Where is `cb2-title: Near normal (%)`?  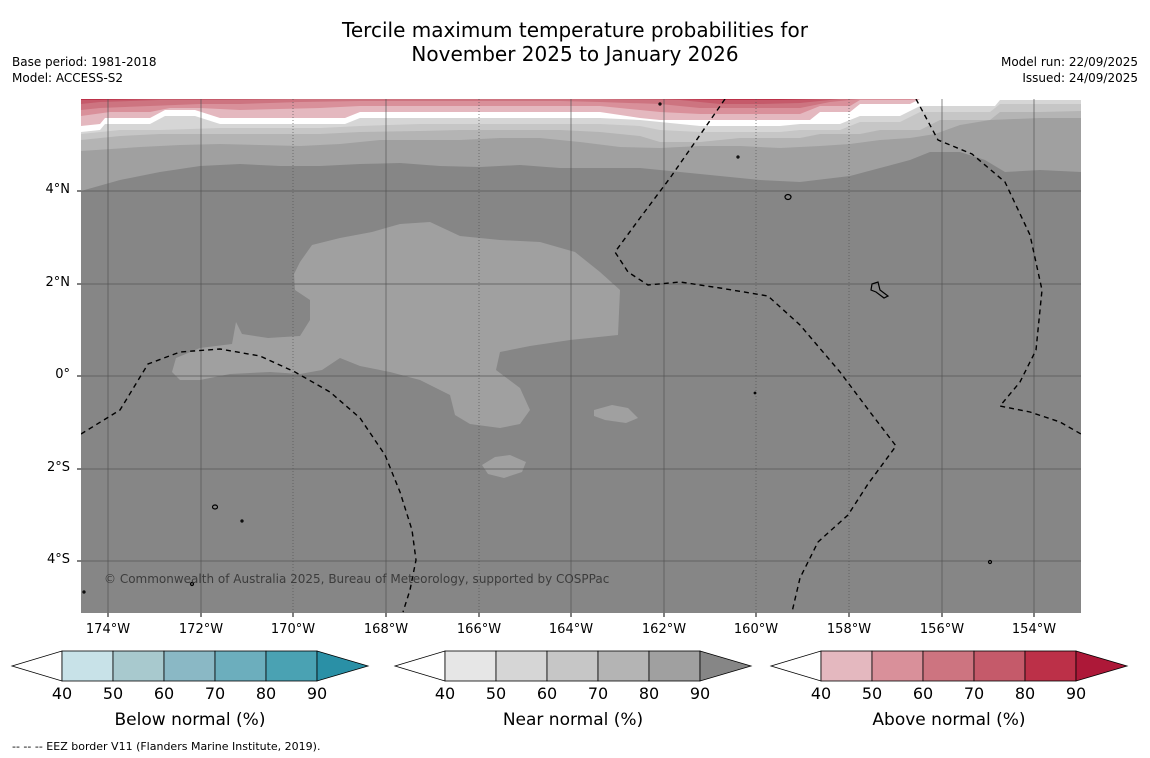 cb2-title: Near normal (%) is located at coordinates (573, 720).